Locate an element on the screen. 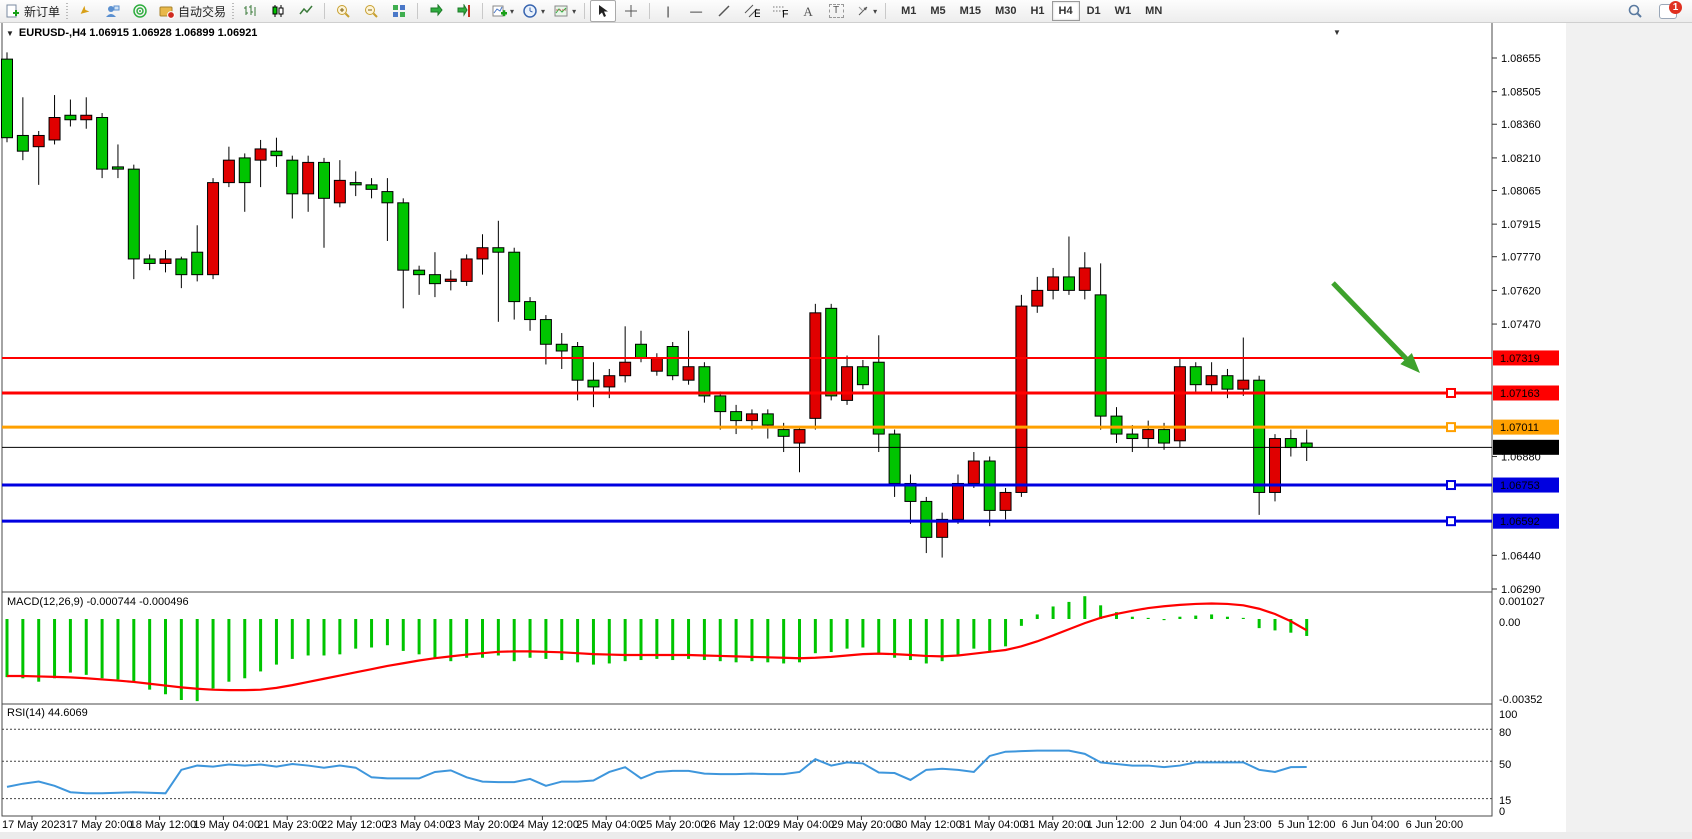 Image resolution: width=1692 pixels, height=839 pixels. bar-chart-button is located at coordinates (250, 11).